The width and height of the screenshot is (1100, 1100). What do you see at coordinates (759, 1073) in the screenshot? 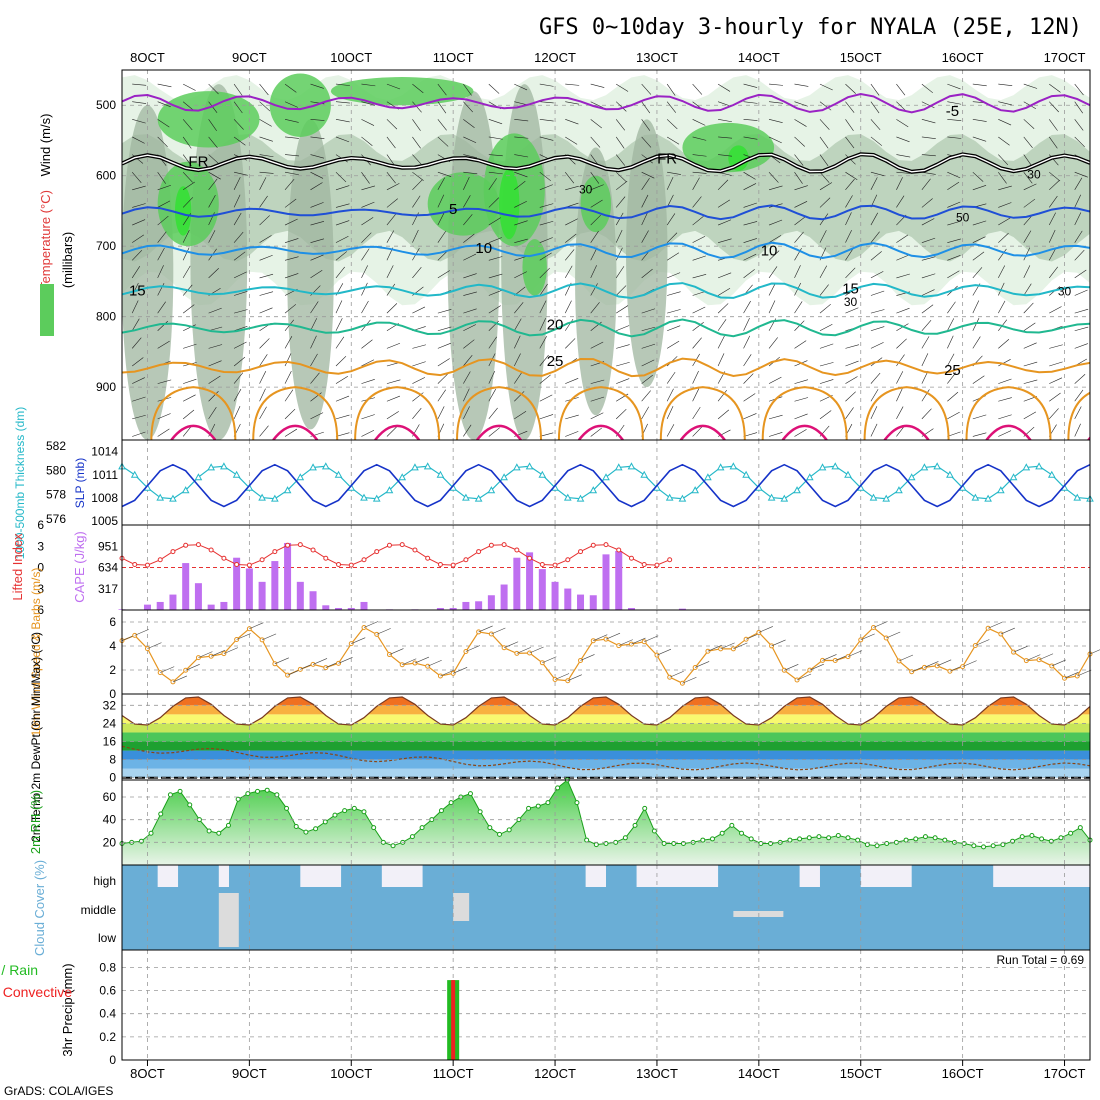
I see `bottom-date-label: 14OCT` at bounding box center [759, 1073].